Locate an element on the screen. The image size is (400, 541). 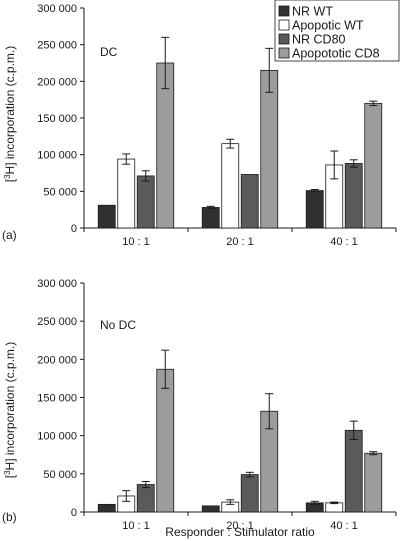
panel-b-xtick-label: 40 : 1 is located at coordinates (344, 526).